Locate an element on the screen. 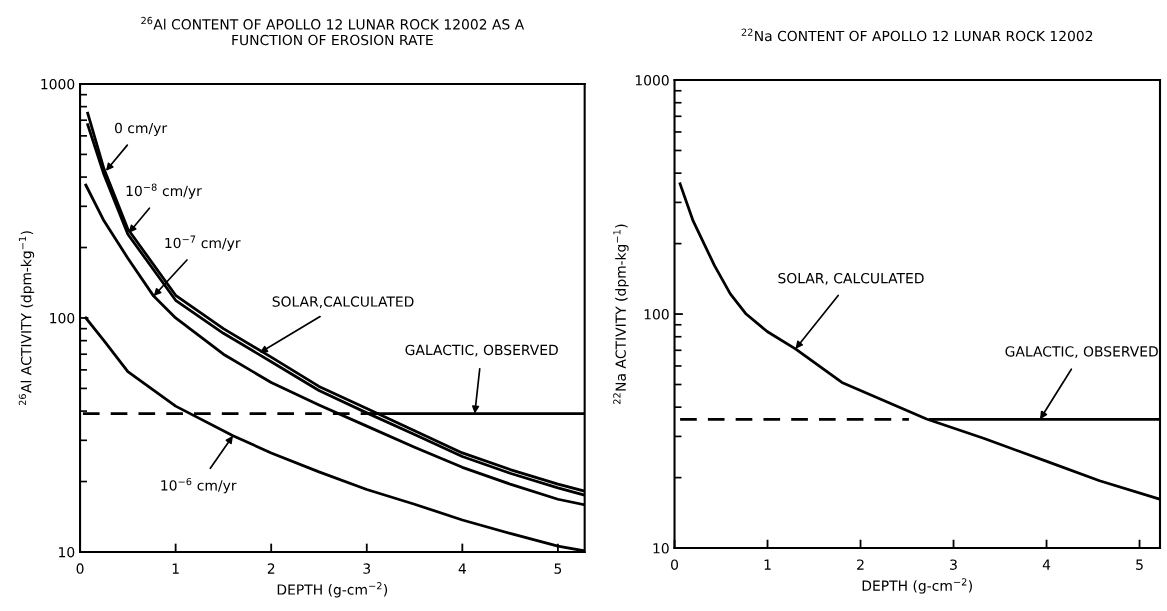 Image resolution: width=1167 pixels, height=611 pixels. annotation: SOLAR,CALCULATED is located at coordinates (343, 302).